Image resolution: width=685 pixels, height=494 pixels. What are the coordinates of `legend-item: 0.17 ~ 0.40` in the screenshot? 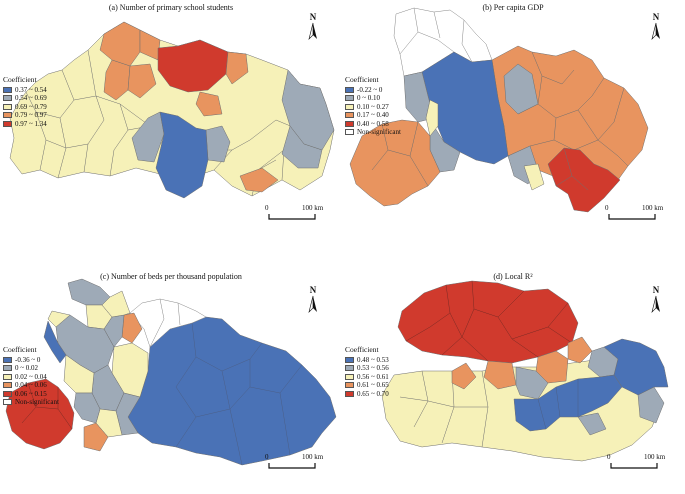 It's located at (373, 115).